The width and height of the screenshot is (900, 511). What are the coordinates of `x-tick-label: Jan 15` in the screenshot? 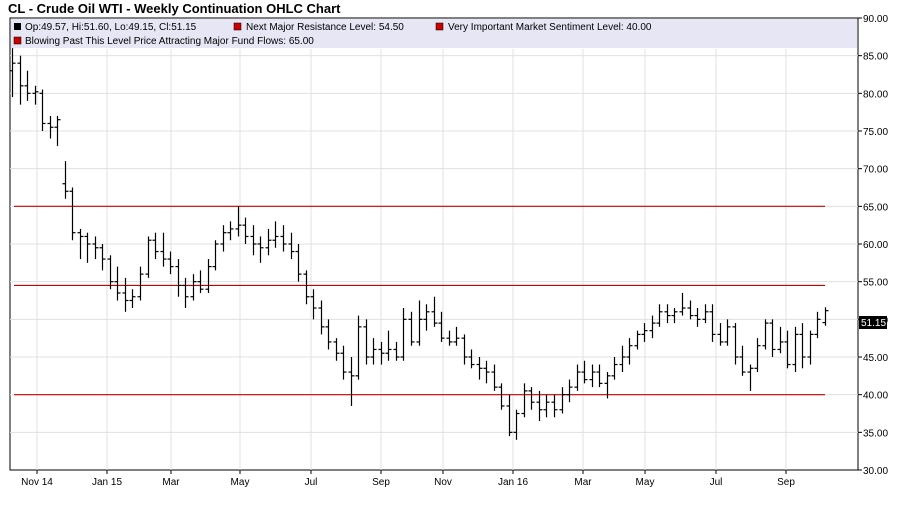 It's located at (107, 482).